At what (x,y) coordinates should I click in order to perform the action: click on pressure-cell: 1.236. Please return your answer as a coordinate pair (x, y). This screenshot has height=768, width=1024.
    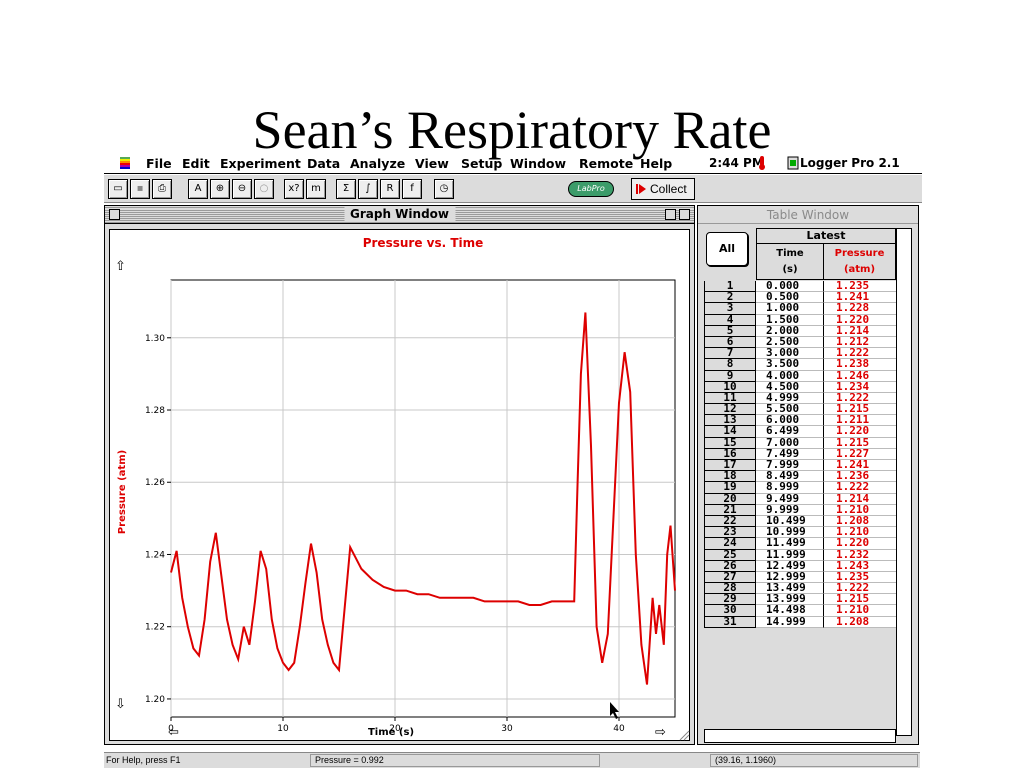
    Looking at the image, I should click on (860, 476).